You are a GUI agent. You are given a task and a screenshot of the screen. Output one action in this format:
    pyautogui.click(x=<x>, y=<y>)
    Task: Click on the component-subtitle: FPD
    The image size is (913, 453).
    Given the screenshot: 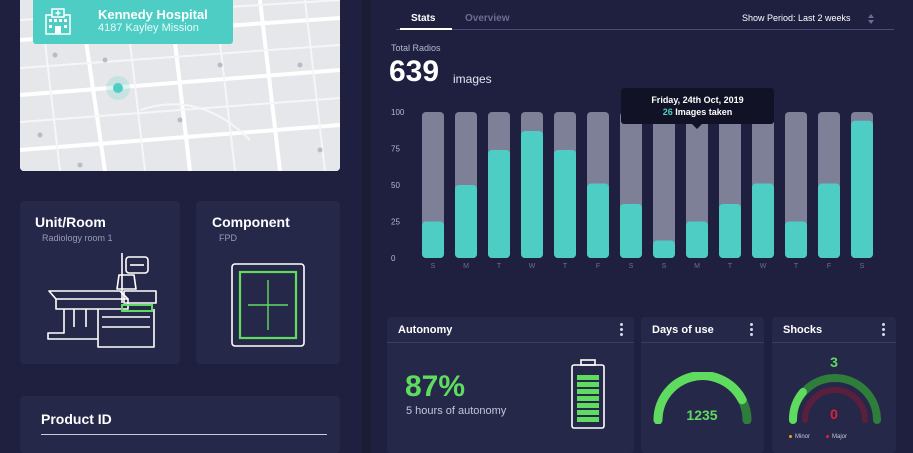 What is the action you would take?
    pyautogui.click(x=228, y=238)
    